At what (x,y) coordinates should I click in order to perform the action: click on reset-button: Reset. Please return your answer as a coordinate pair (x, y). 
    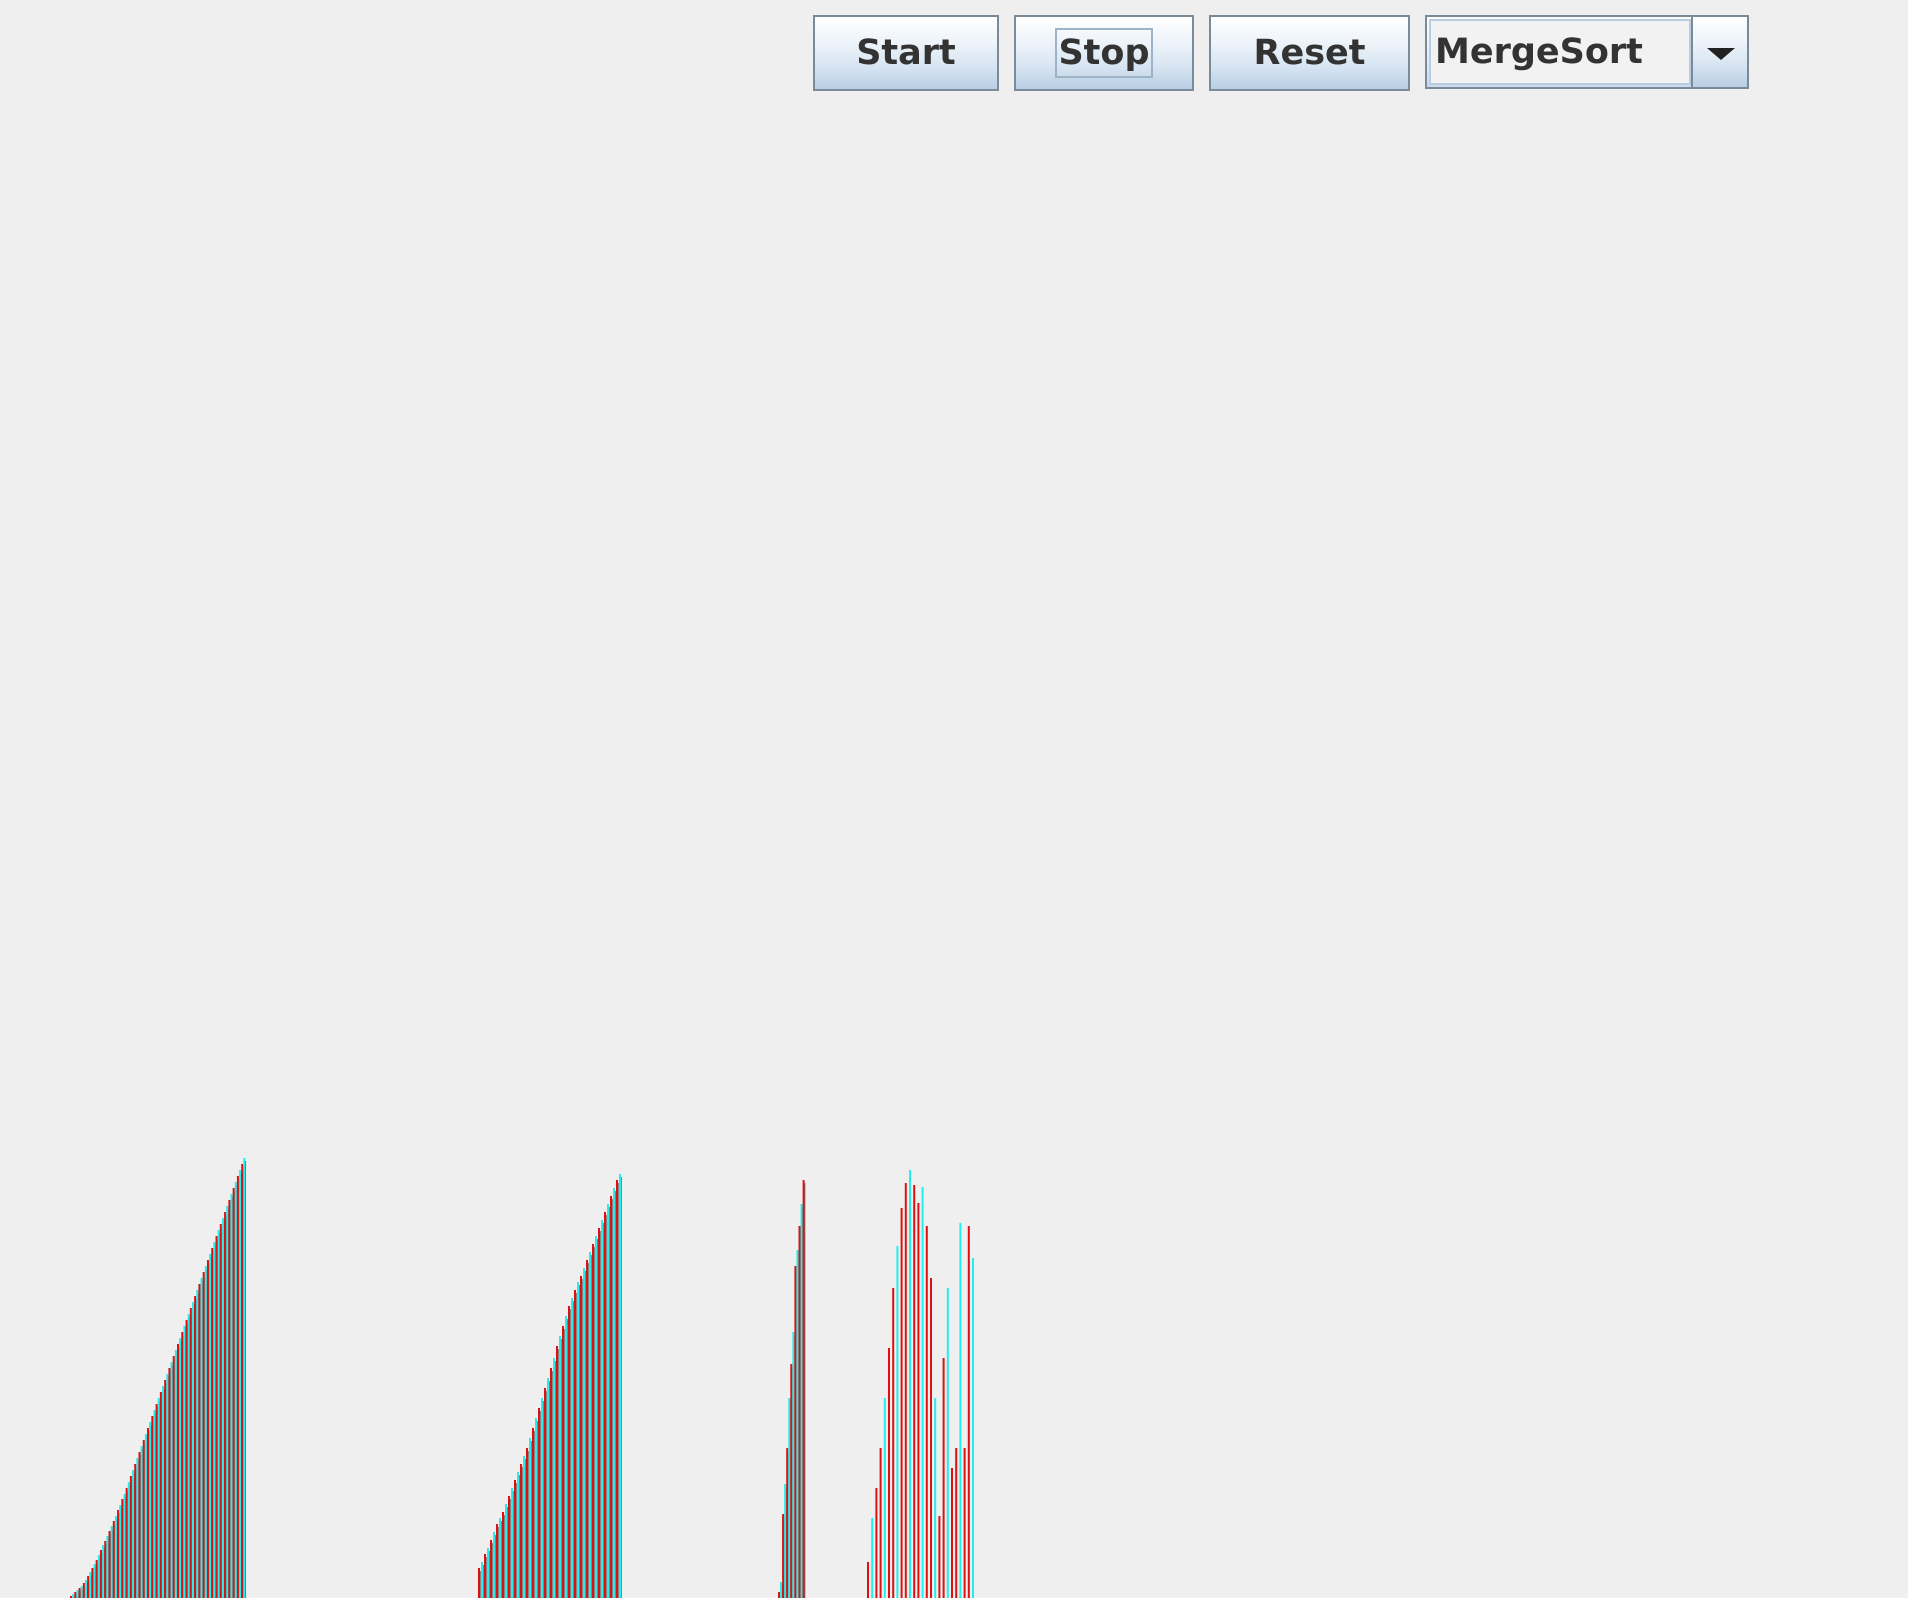
    Looking at the image, I should click on (1309, 53).